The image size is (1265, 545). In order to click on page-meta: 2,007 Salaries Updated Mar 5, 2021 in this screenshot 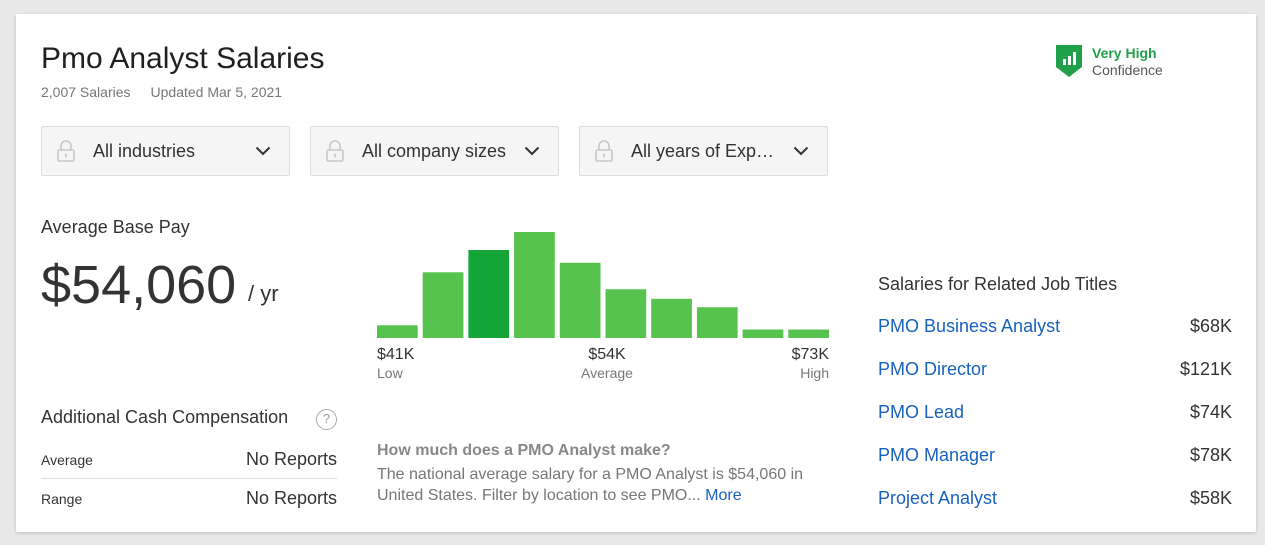, I will do `click(161, 92)`.